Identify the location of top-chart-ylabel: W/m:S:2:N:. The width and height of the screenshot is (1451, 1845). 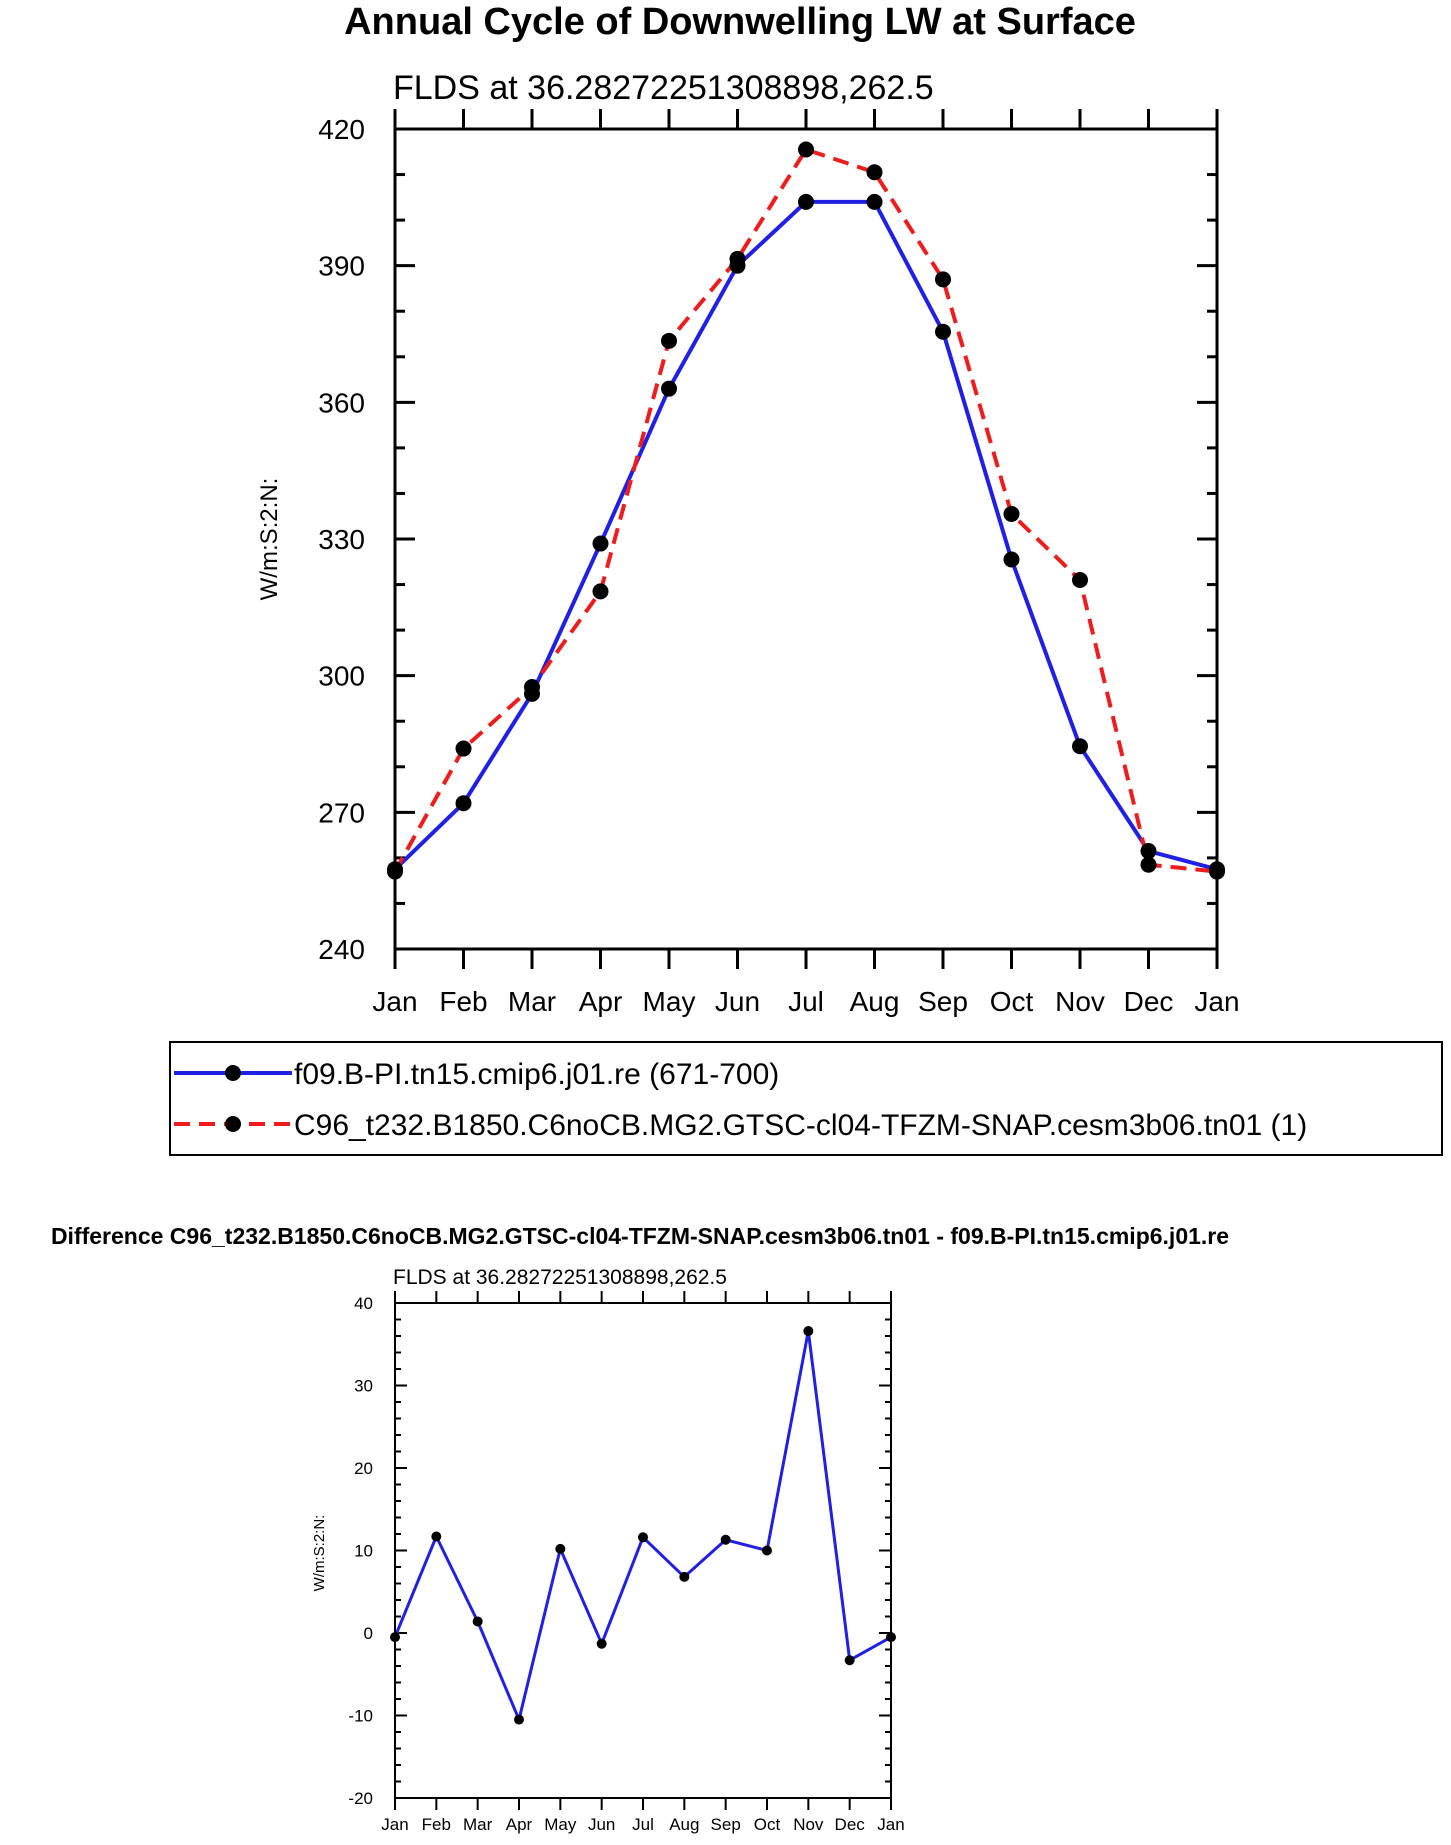
(269, 539).